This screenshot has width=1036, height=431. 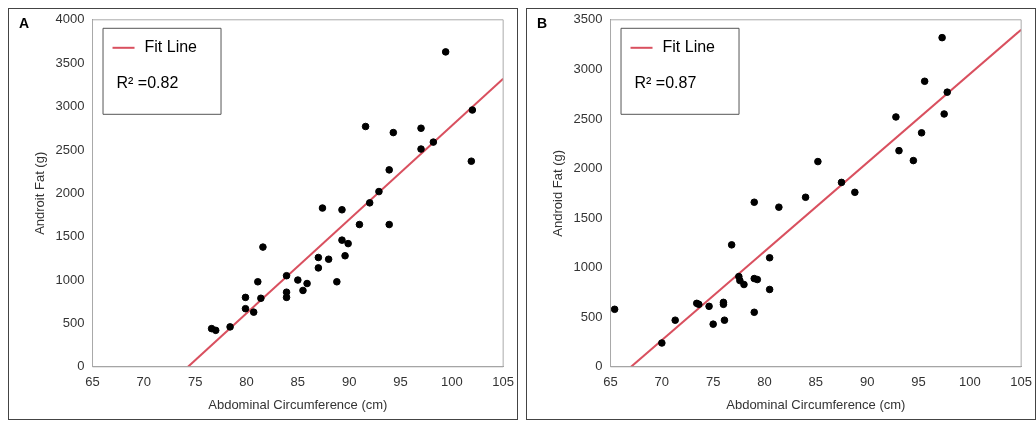 I want to click on y-axis-title: Android Fat (g), so click(x=558, y=193).